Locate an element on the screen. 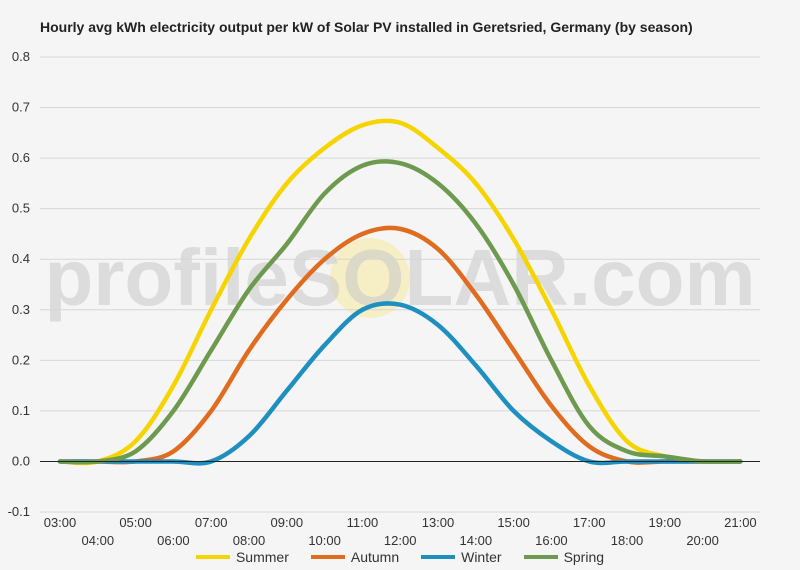 This screenshot has height=570, width=800. legend-item-autumn: Autumn is located at coordinates (355, 557).